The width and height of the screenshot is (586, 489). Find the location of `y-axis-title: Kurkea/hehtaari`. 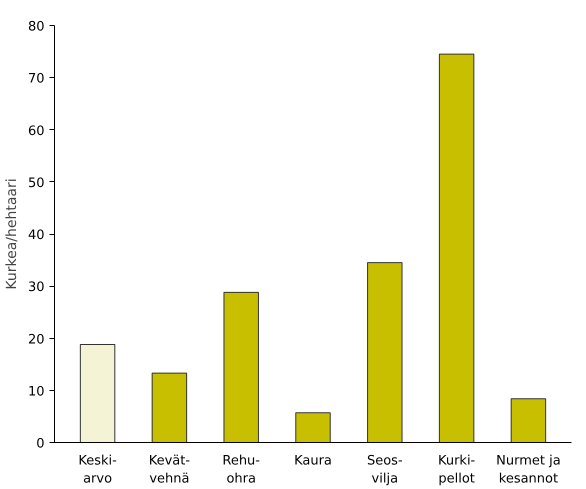

y-axis-title: Kurkea/hehtaari is located at coordinates (12, 234).